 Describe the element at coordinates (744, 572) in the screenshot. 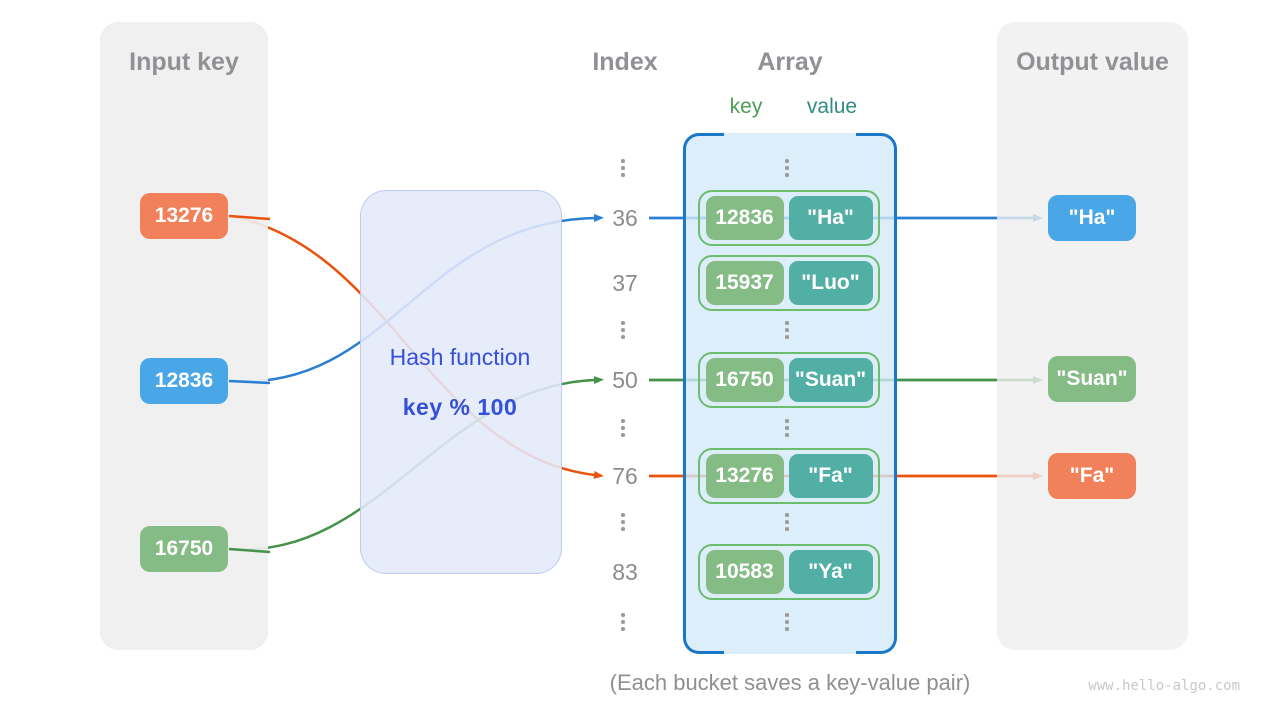

I see `bucket-key: 10583` at that location.